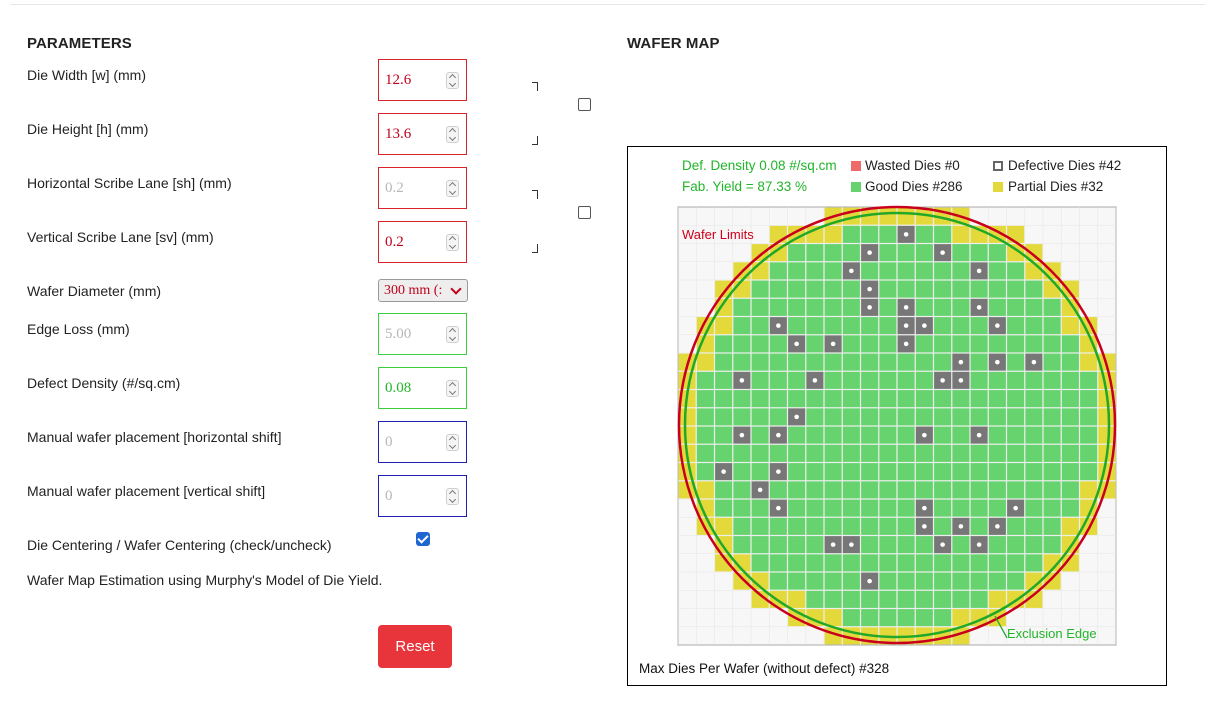  What do you see at coordinates (422, 80) in the screenshot?
I see `die-width-input: 12.6` at bounding box center [422, 80].